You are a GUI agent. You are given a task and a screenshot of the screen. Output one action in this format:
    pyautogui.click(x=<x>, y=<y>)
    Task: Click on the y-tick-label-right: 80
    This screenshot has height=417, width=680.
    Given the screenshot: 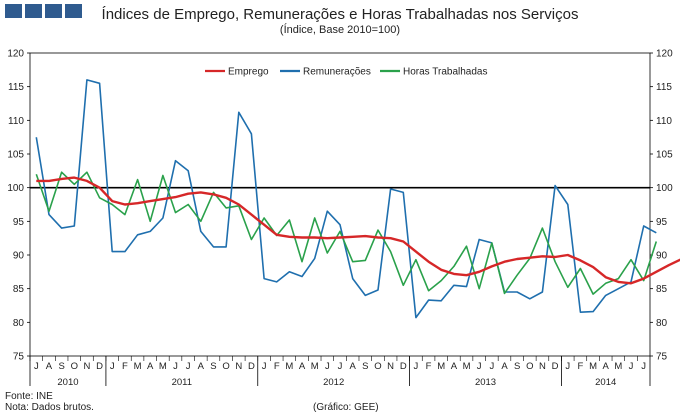 What is the action you would take?
    pyautogui.click(x=662, y=323)
    